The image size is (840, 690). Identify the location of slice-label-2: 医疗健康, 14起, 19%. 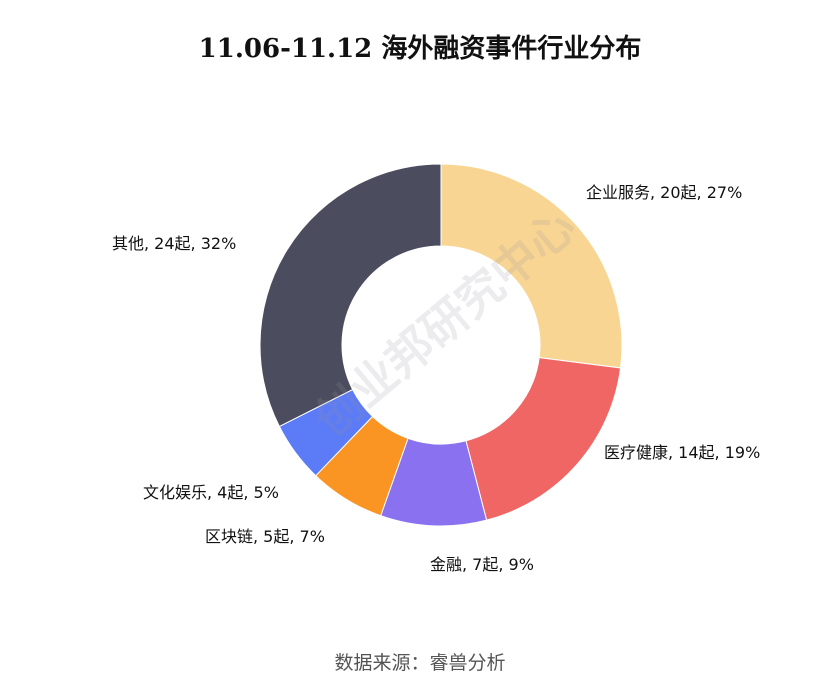
(682, 452).